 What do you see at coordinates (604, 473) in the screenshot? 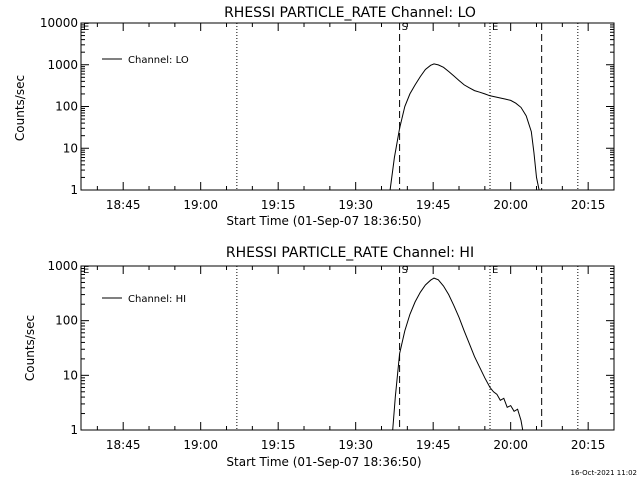
I see `timestamp-stamp: 16-Oct-2021 11:02` at bounding box center [604, 473].